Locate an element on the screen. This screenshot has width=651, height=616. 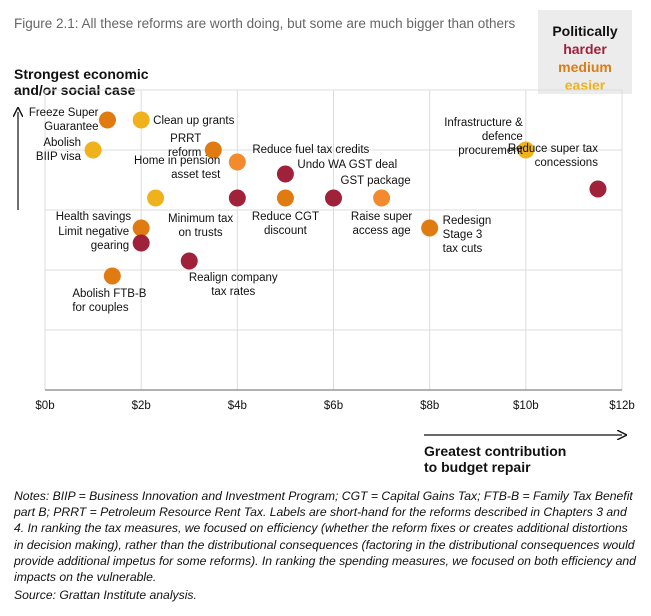
axes: $0b $2b $4b $6b $8b $10b $12b is located at coordinates (335, 400).